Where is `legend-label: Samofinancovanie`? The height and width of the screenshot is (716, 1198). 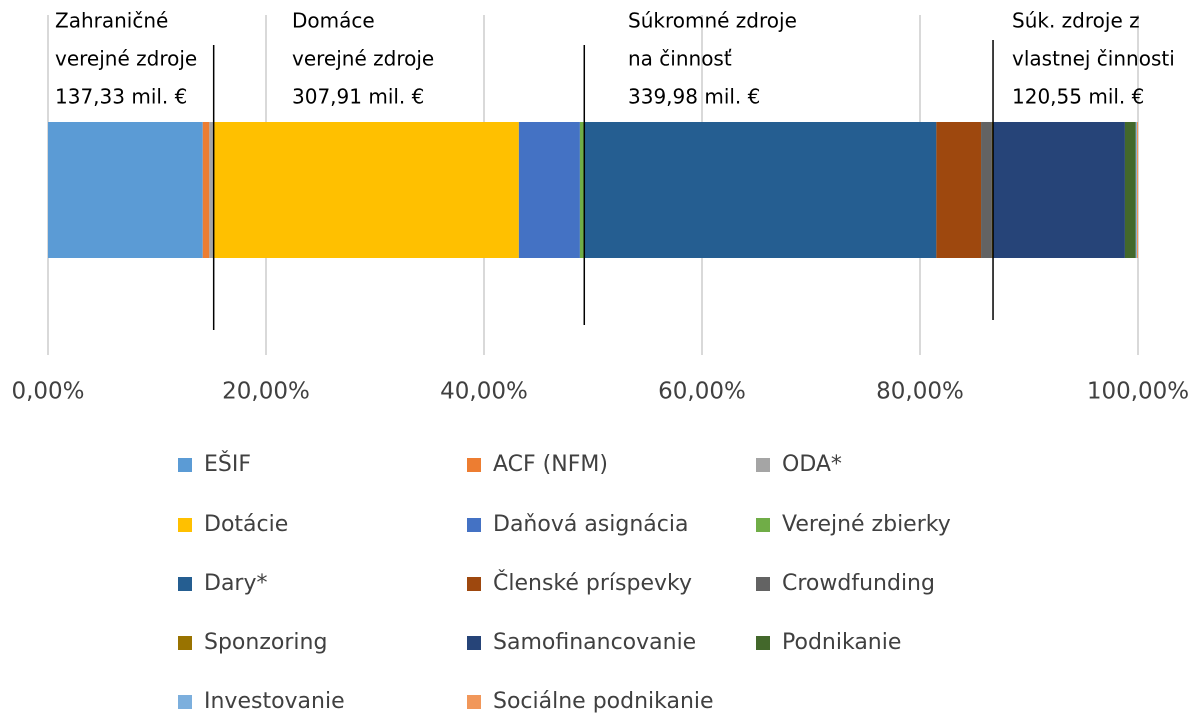 legend-label: Samofinancovanie is located at coordinates (594, 642).